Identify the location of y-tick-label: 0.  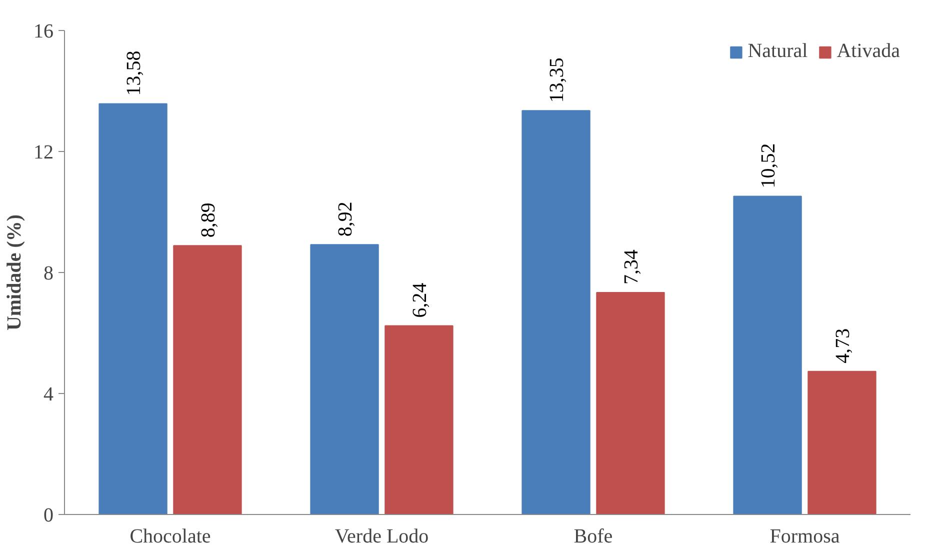
(49, 515).